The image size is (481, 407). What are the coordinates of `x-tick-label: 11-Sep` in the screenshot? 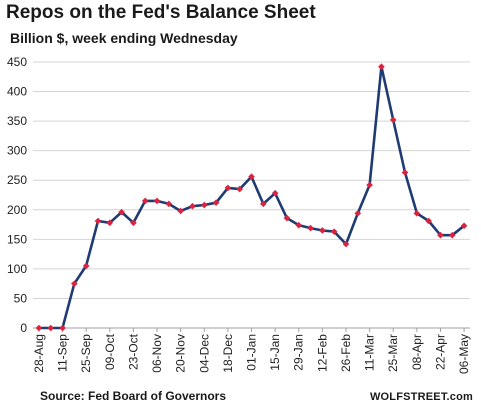 It's located at (63, 353).